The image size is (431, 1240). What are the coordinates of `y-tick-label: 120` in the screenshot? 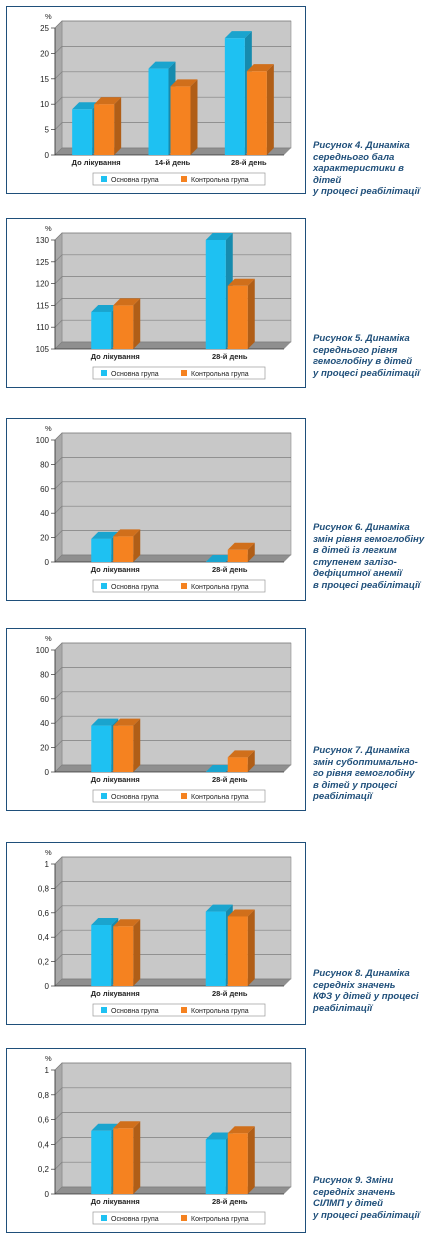 It's located at (43, 284).